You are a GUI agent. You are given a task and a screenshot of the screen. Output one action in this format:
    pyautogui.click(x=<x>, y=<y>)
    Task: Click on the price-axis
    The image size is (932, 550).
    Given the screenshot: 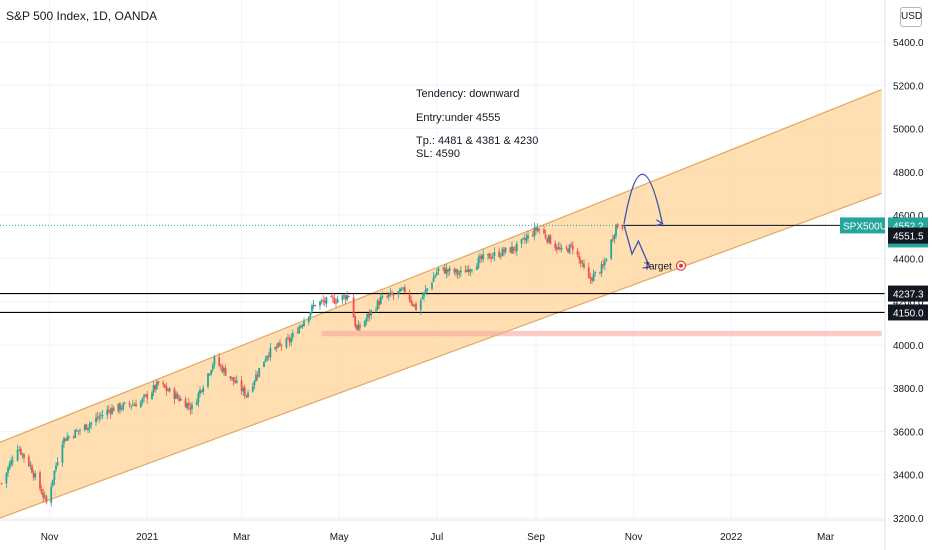 What is the action you would take?
    pyautogui.click(x=908, y=275)
    